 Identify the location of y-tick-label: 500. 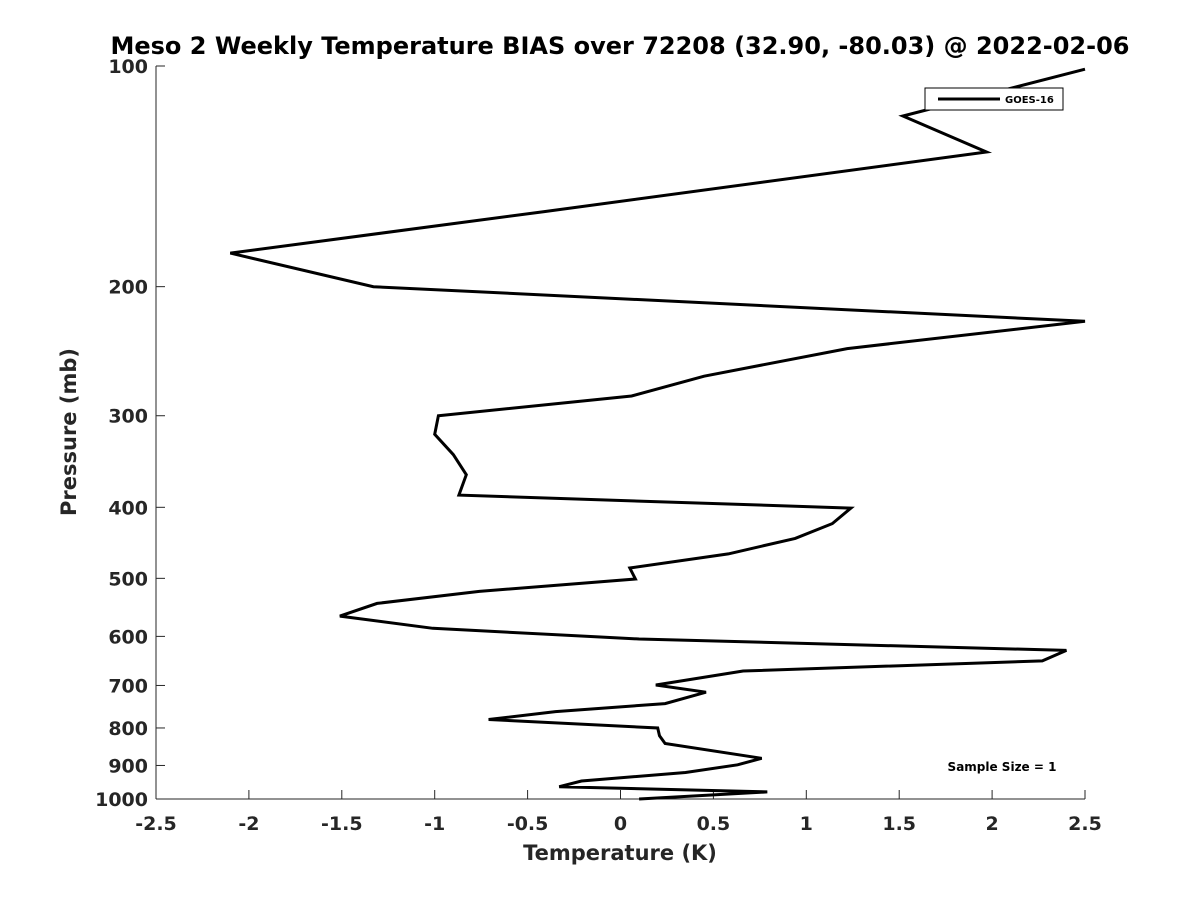
(128, 579).